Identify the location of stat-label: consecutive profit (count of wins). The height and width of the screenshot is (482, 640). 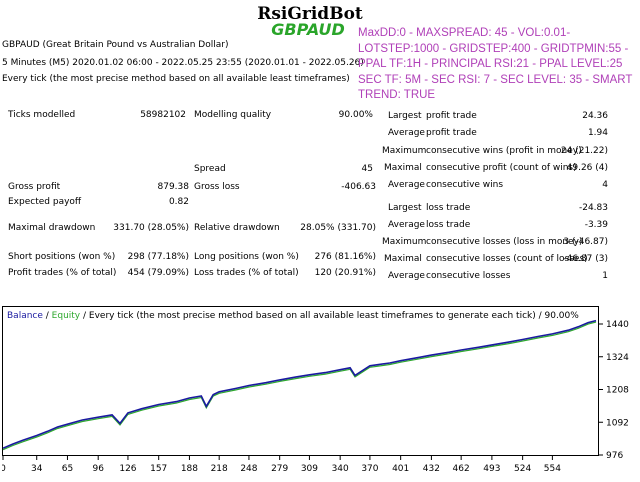
(501, 168).